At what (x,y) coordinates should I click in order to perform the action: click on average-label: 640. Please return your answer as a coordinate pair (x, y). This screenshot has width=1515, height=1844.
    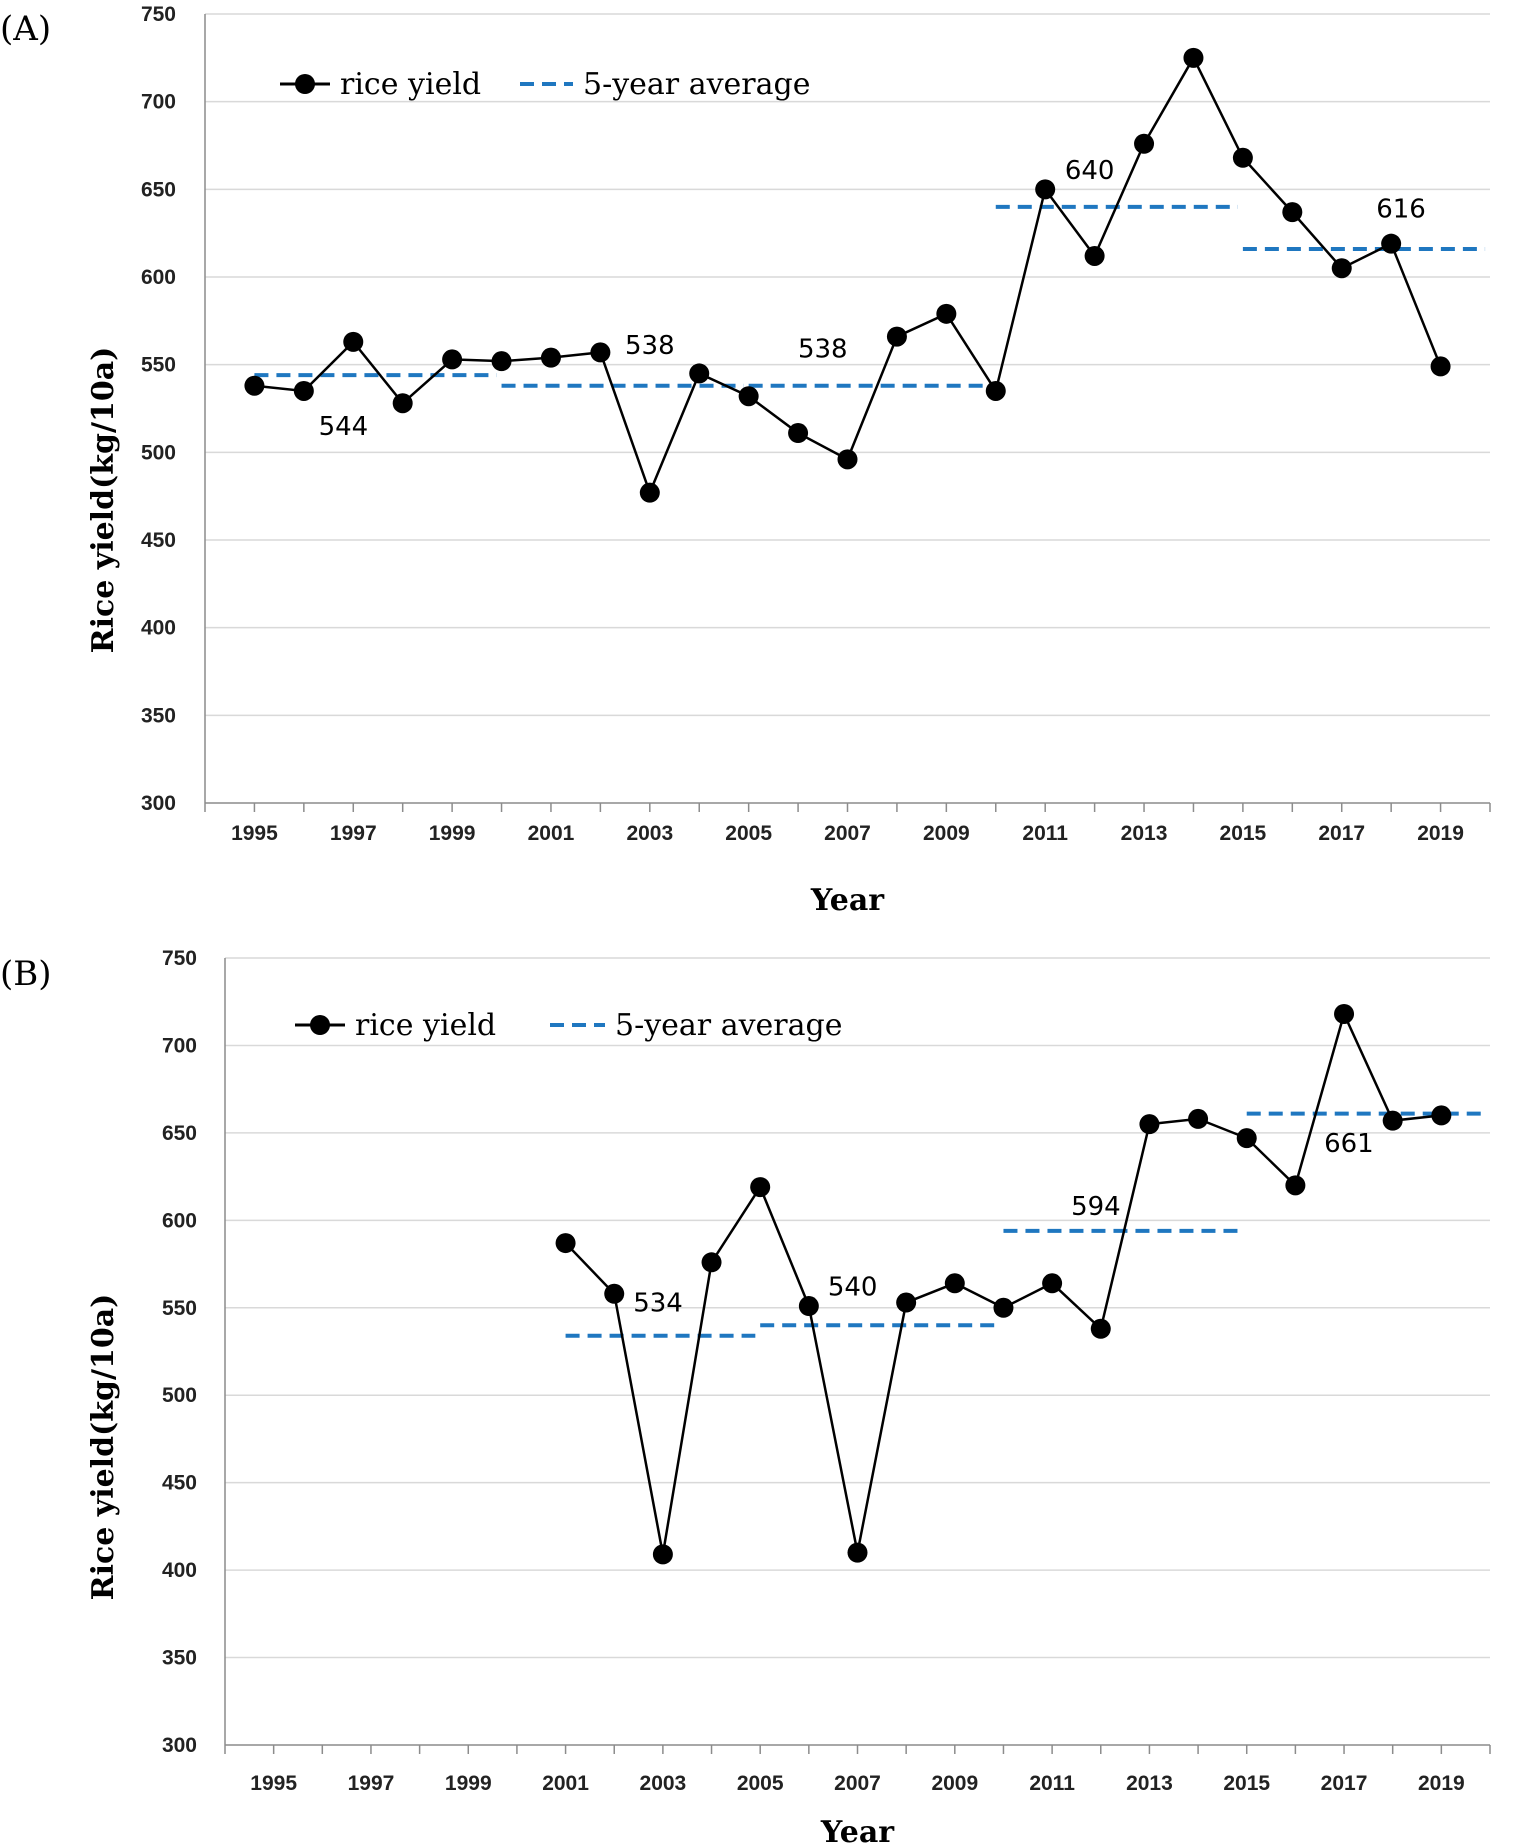
    Looking at the image, I should click on (1090, 171).